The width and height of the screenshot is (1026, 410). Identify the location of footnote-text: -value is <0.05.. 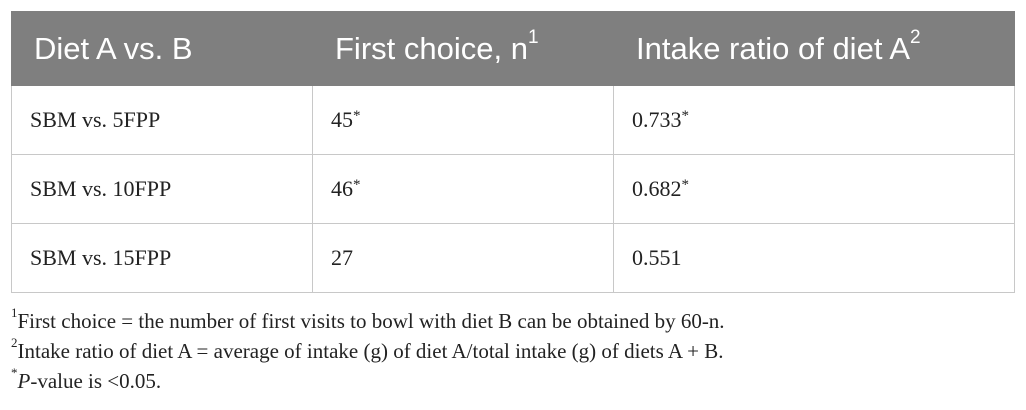
(96, 381).